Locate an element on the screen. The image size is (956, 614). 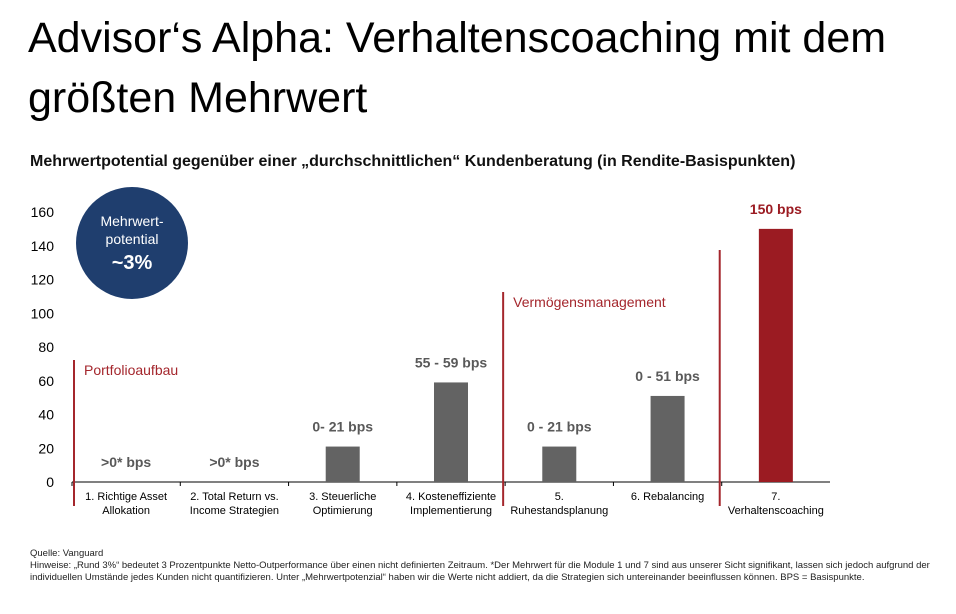
x-tick-label: 6. Rebalancing is located at coordinates (667, 497).